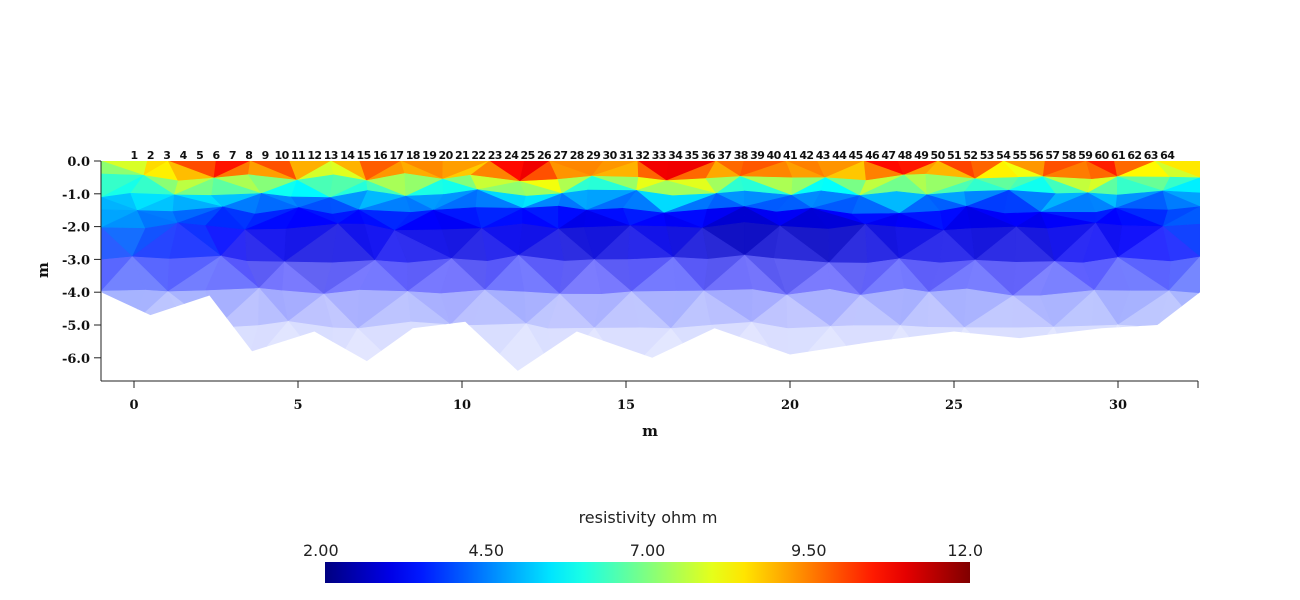 The width and height of the screenshot is (1300, 600). What do you see at coordinates (921, 155) in the screenshot?
I see `electrode-label: 49` at bounding box center [921, 155].